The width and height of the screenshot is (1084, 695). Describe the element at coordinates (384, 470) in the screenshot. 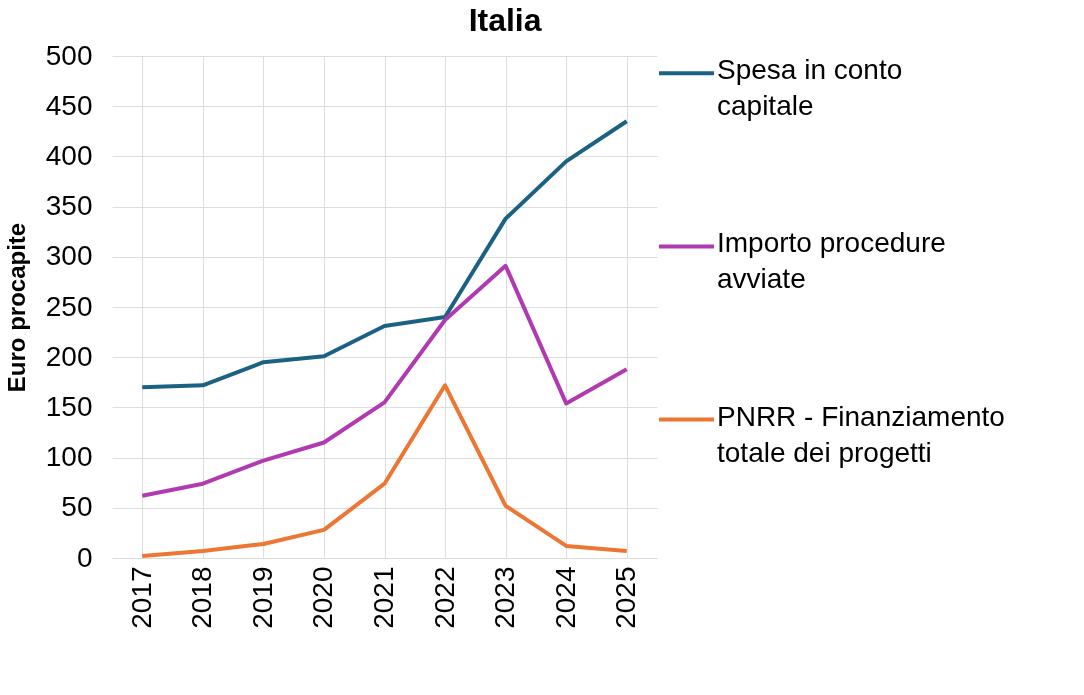

I see `line-series` at that location.